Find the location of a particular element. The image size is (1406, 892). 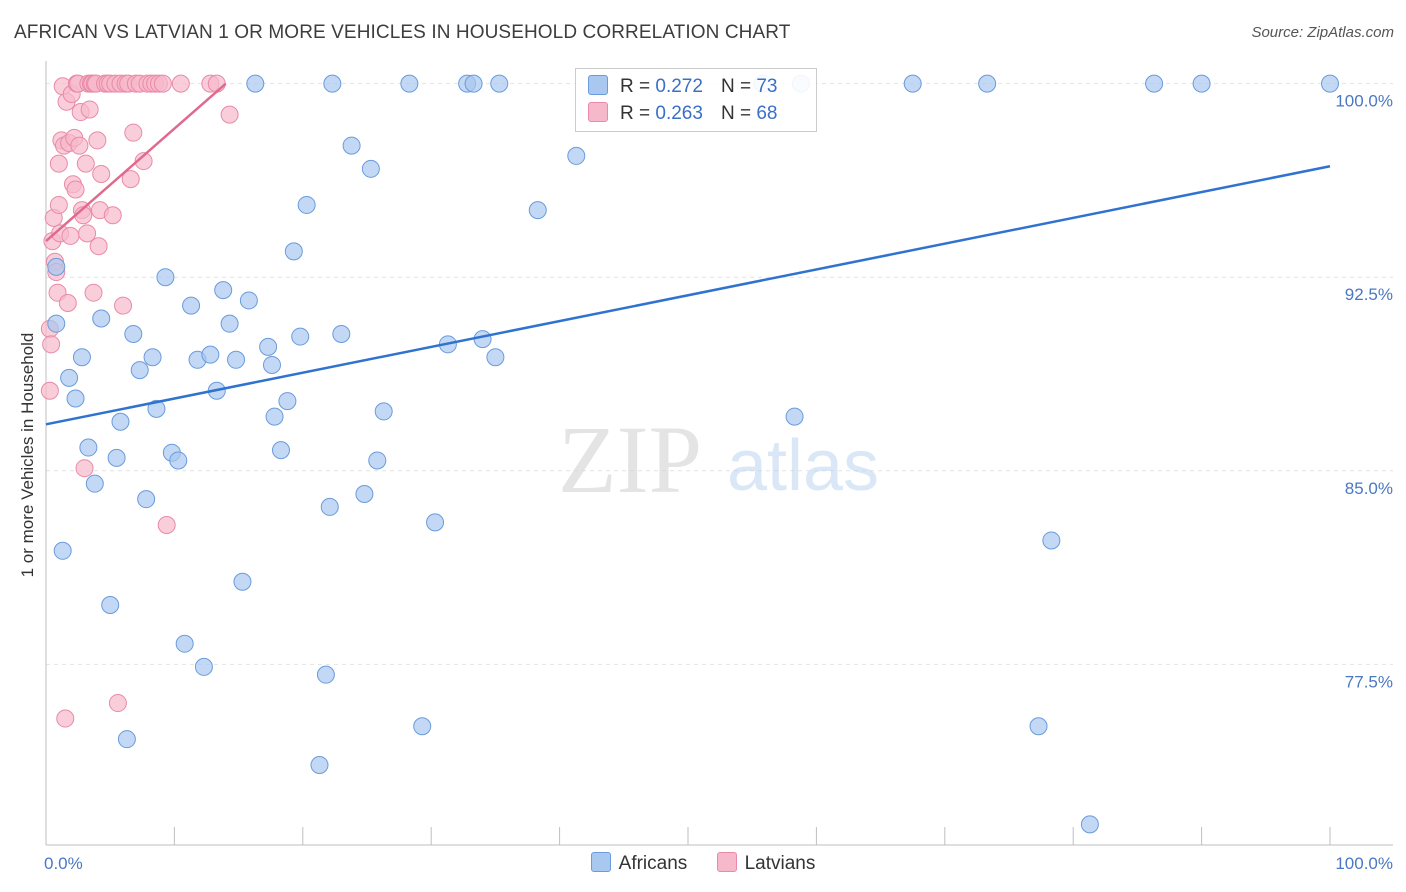

legend-item-latvians: Latvians is located at coordinates (766, 863).